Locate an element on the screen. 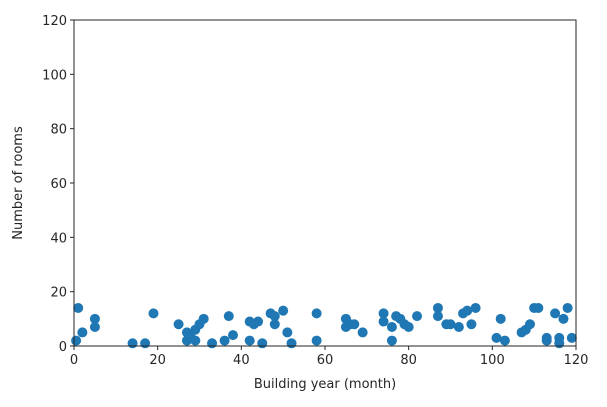 The height and width of the screenshot is (407, 607). plot-area is located at coordinates (324, 325).